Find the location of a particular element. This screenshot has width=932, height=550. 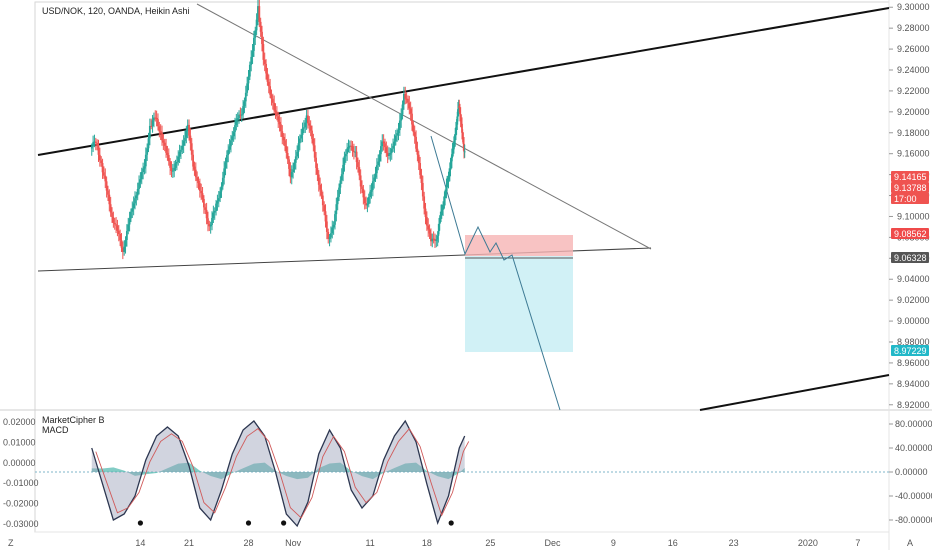

time-tick-label: 28 is located at coordinates (248, 543).